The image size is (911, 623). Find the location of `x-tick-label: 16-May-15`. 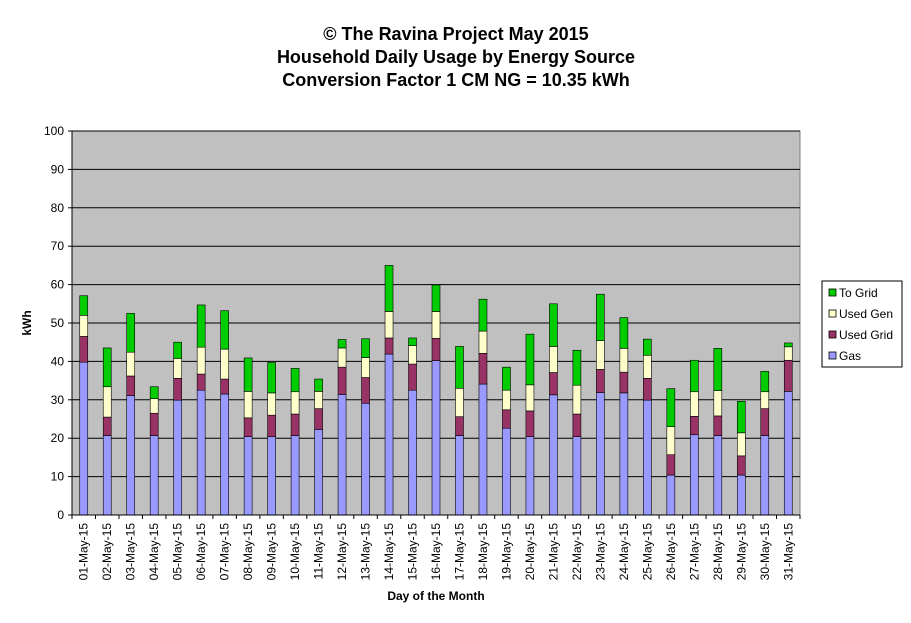

x-tick-label: 16-May-15 is located at coordinates (436, 552).